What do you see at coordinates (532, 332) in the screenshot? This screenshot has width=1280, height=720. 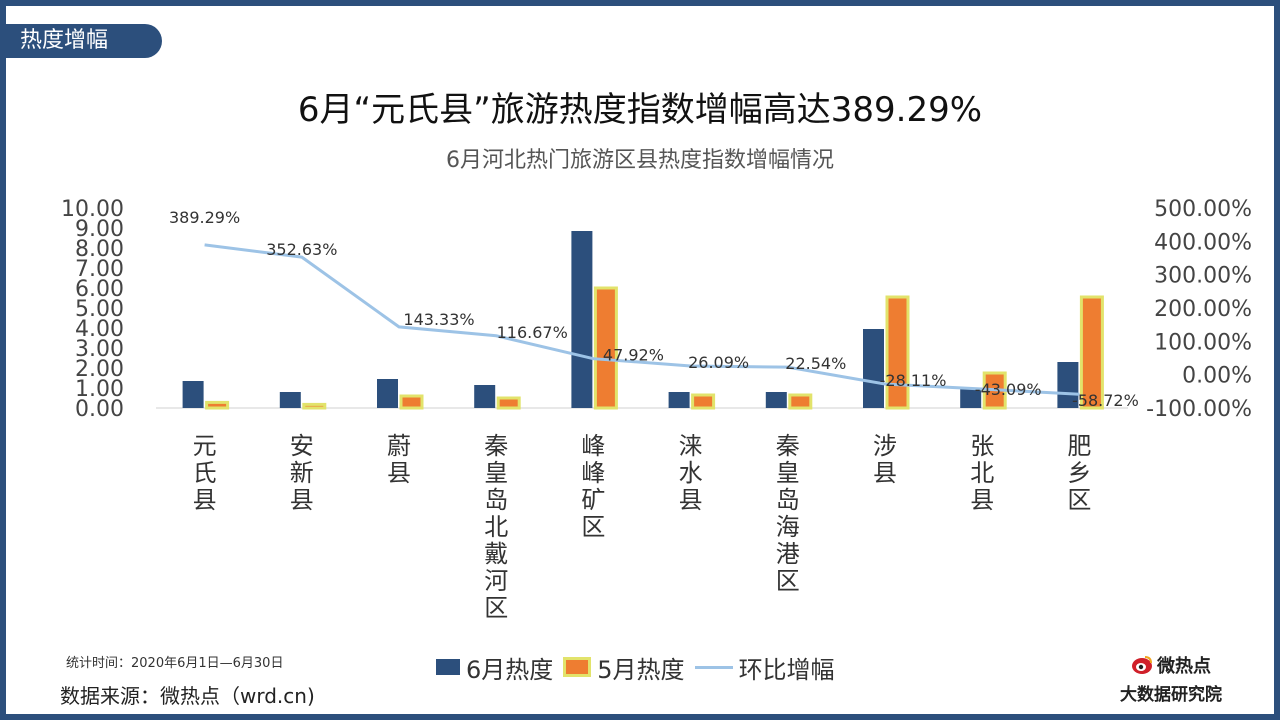 I see `growth-data-label: 116.67%` at bounding box center [532, 332].